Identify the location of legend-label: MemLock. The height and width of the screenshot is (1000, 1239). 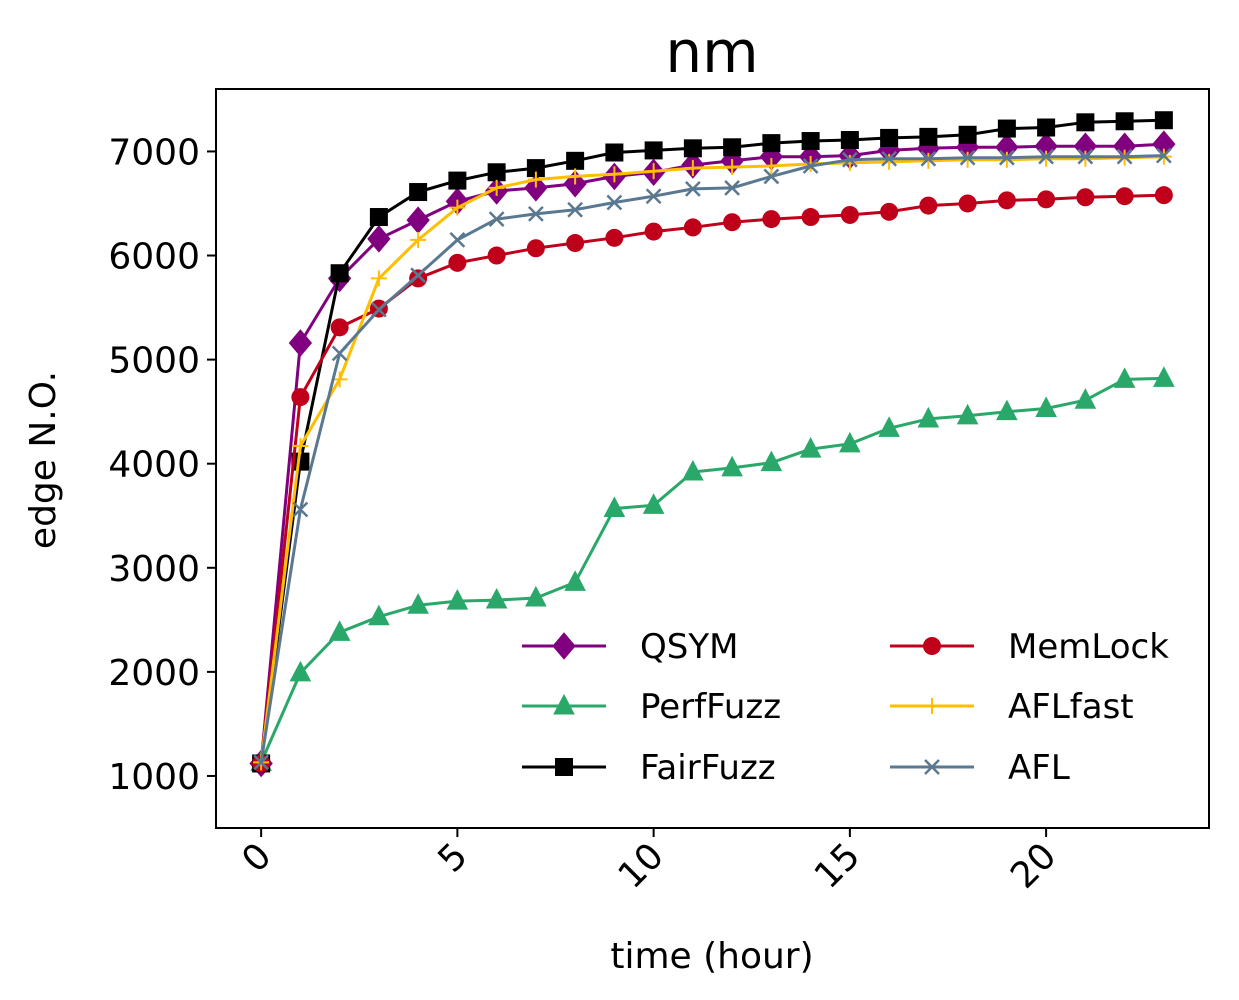
(1088, 647).